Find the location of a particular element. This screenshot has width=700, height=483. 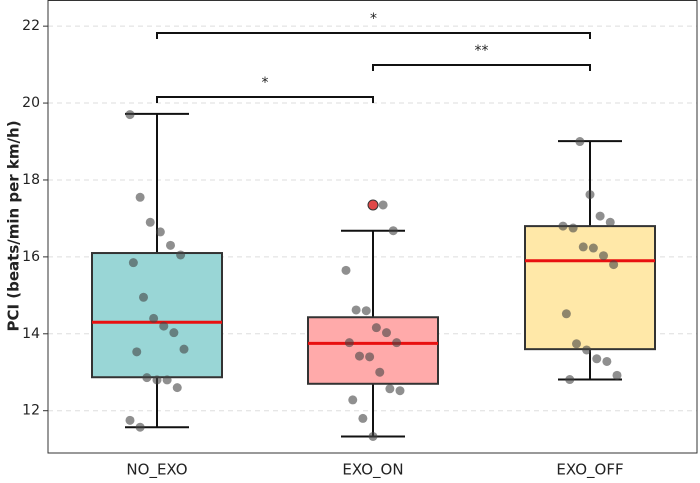

y-tick-label: 14 is located at coordinates (31, 334).